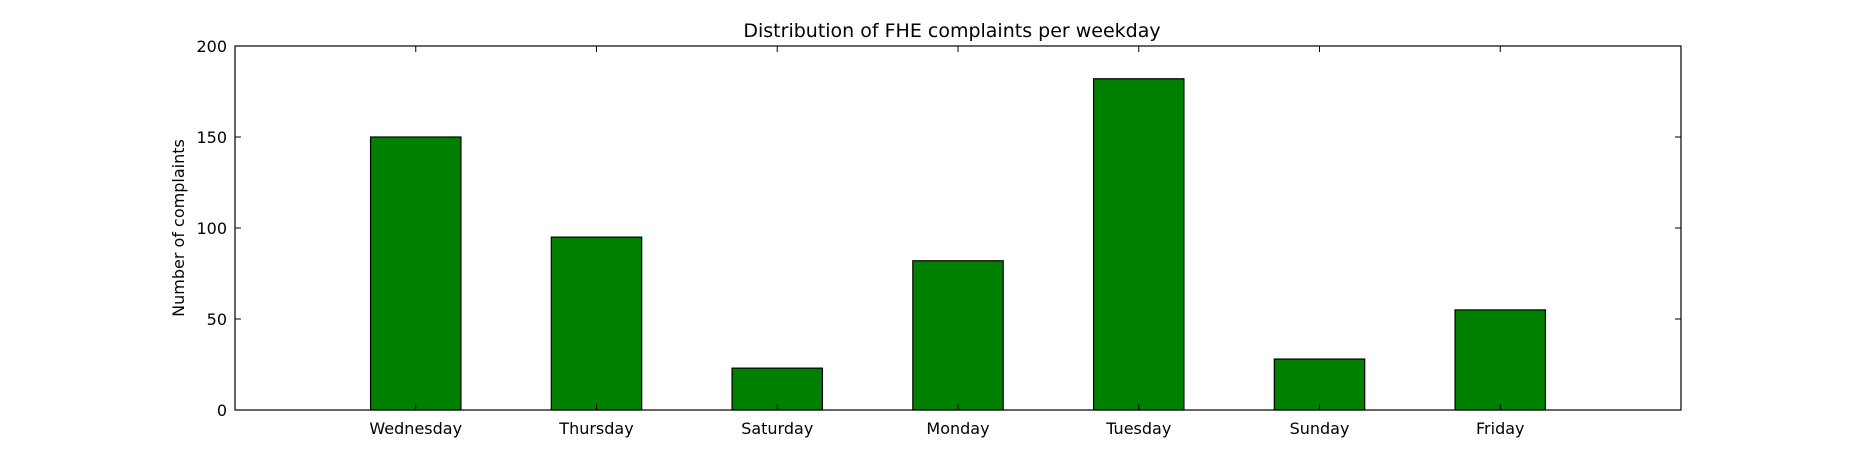 Image resolution: width=1850 pixels, height=454 pixels. Describe the element at coordinates (777, 428) in the screenshot. I see `x-tick-label: Saturday` at that location.